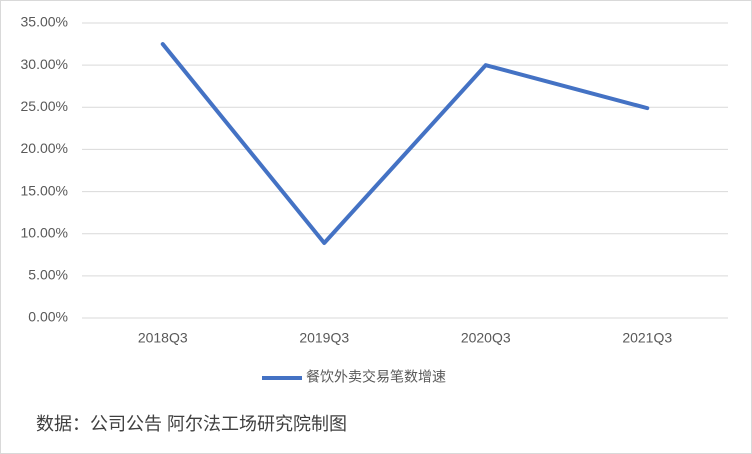 Image resolution: width=752 pixels, height=454 pixels. What do you see at coordinates (44, 22) in the screenshot?
I see `y-tick-label: 35.00%` at bounding box center [44, 22].